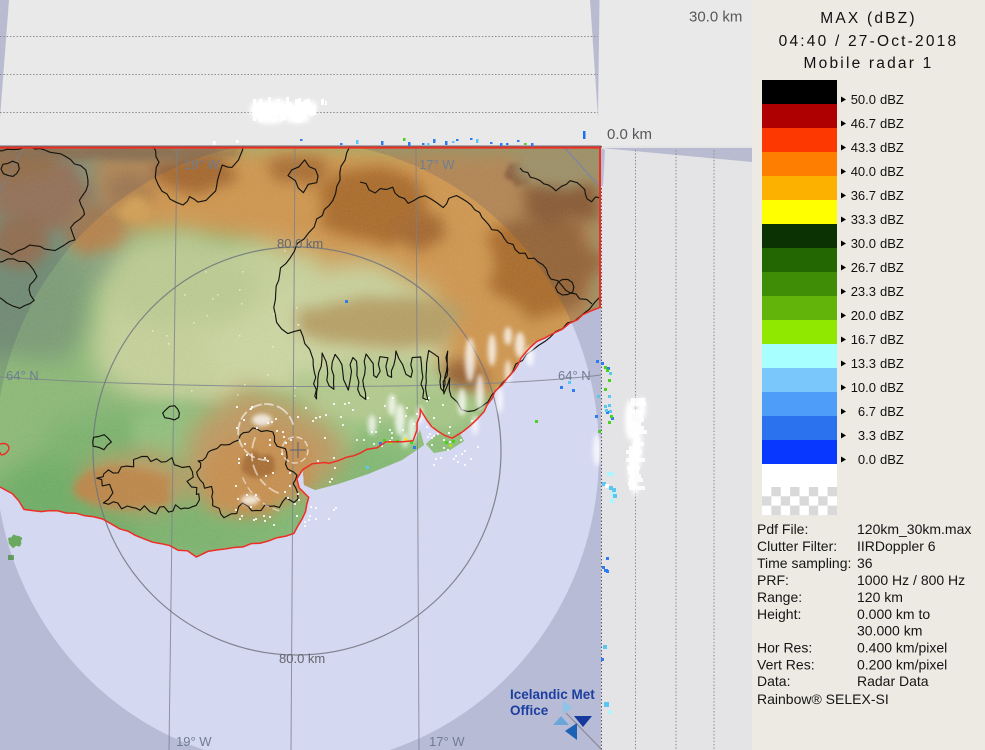 The height and width of the screenshot is (750, 985). Describe the element at coordinates (863, 387) in the screenshot. I see `svg-text: 10.0` at that location.